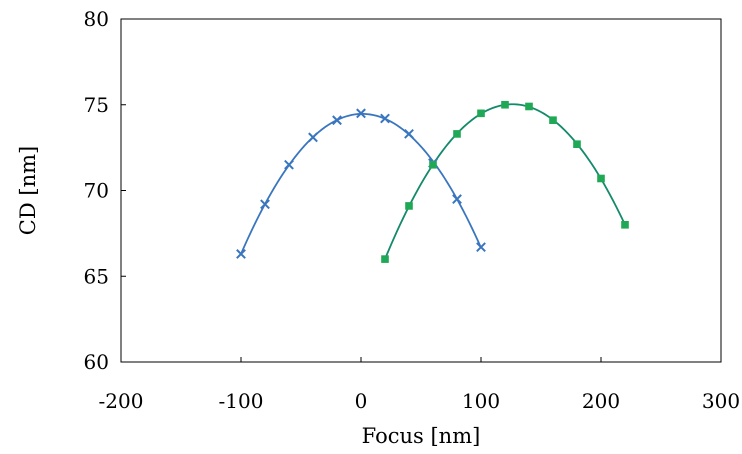  I want to click on x-axis-title: Focus [nm], so click(421, 436).